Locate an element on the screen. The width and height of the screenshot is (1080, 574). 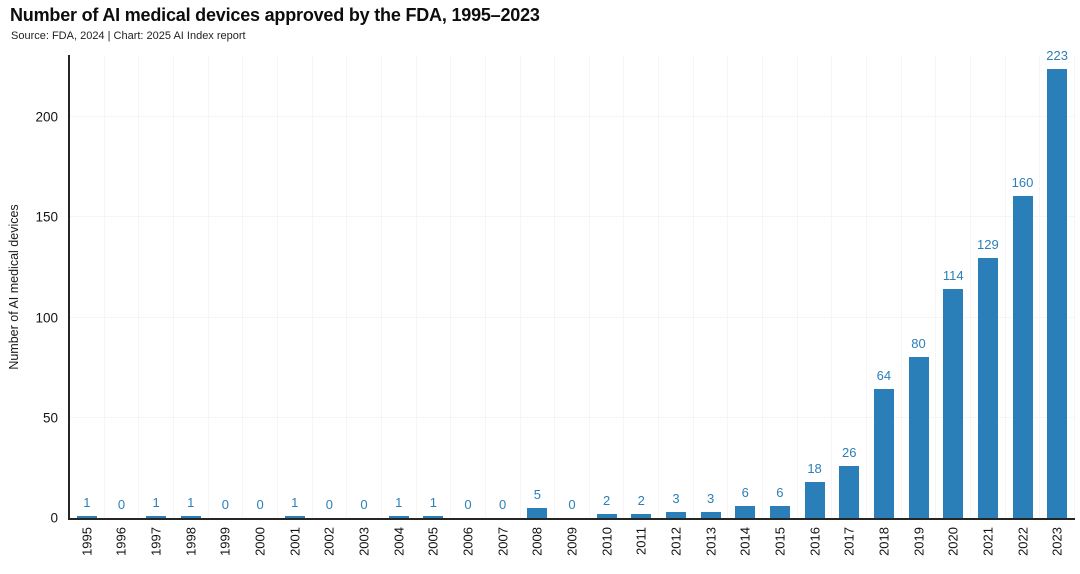
x-axis-tick-label: 2020 is located at coordinates (953, 541).